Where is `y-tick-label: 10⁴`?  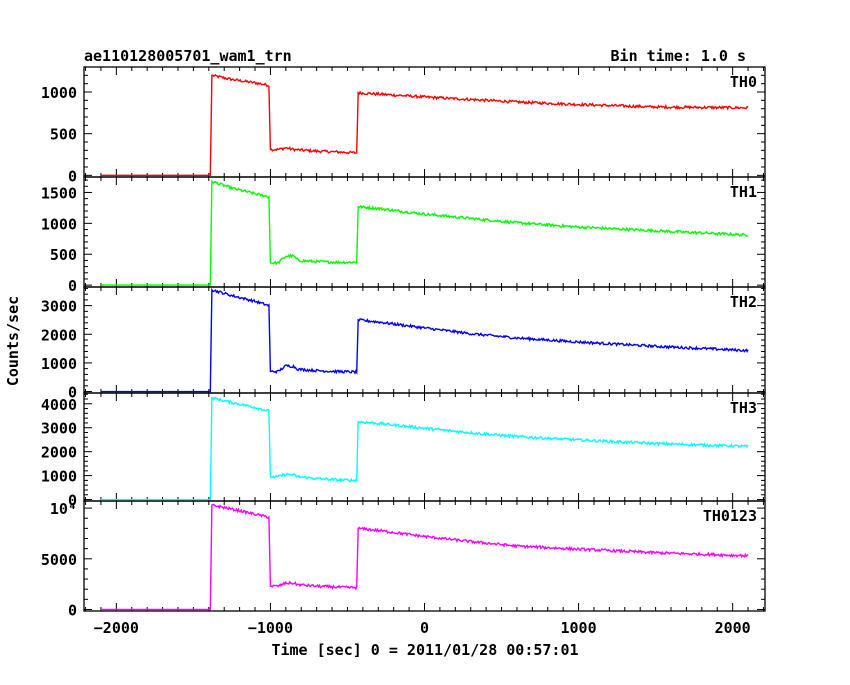
y-tick-label: 10⁴ is located at coordinates (63, 509).